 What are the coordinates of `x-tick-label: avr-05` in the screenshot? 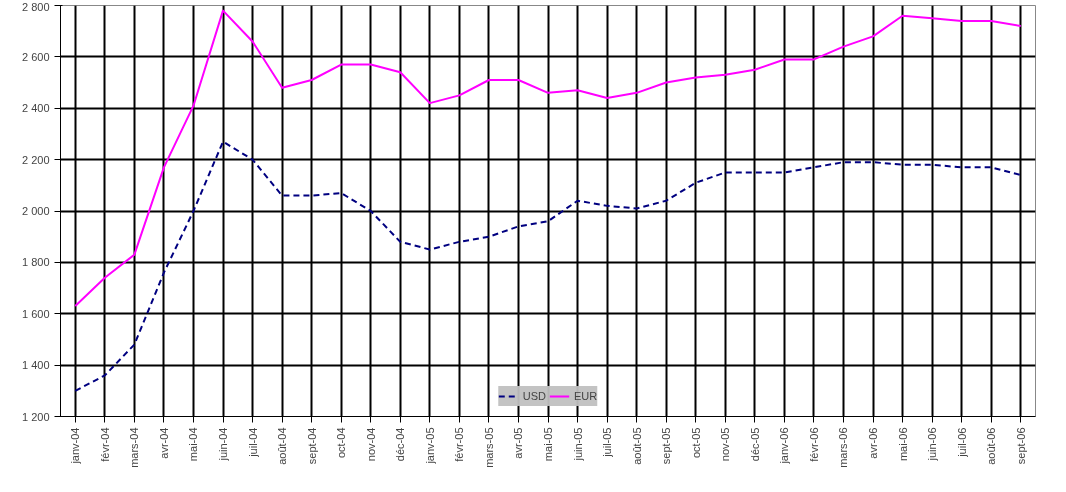 It's located at (518, 443).